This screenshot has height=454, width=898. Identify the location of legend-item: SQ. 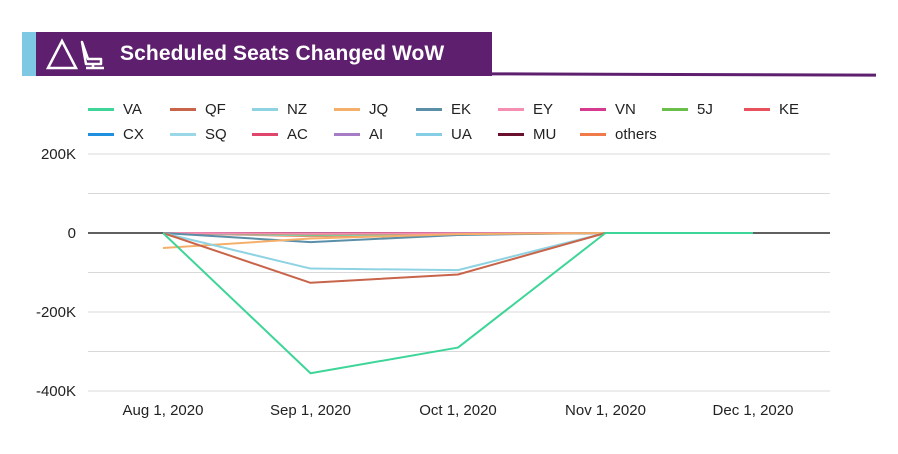
(211, 134).